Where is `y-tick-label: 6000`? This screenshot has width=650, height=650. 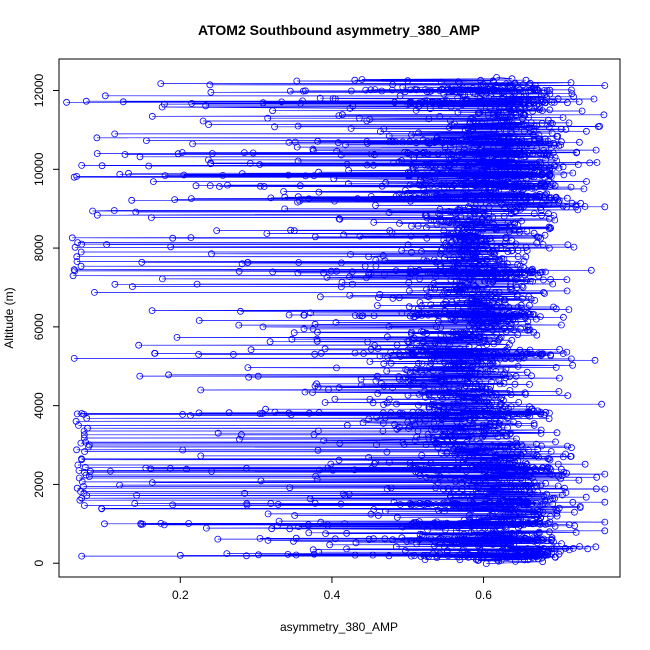
y-tick-label: 6000 is located at coordinates (39, 326).